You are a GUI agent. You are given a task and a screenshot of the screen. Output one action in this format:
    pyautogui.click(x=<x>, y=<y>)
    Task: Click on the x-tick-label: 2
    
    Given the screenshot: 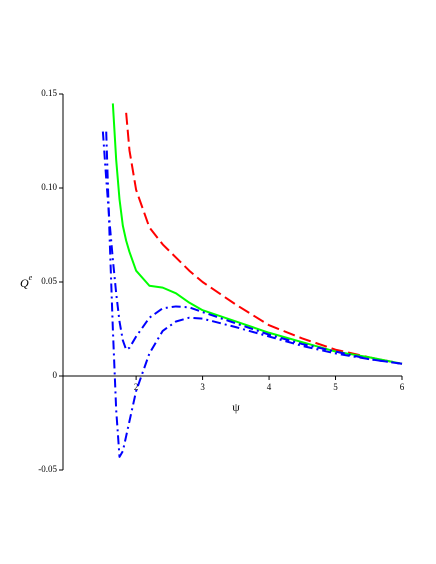 What is the action you would take?
    pyautogui.click(x=136, y=387)
    